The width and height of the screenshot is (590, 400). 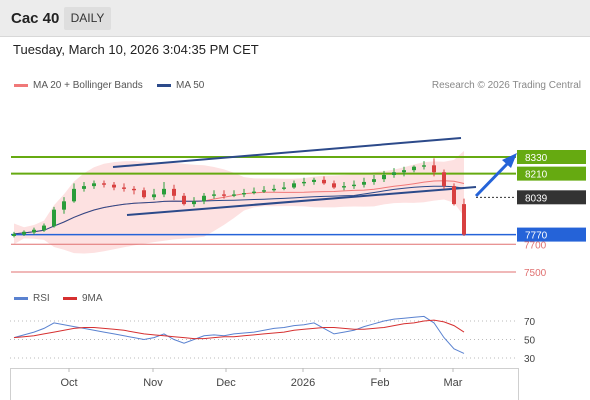 What do you see at coordinates (226, 383) in the screenshot?
I see `x-axis-label-Dec: Dec` at bounding box center [226, 383].